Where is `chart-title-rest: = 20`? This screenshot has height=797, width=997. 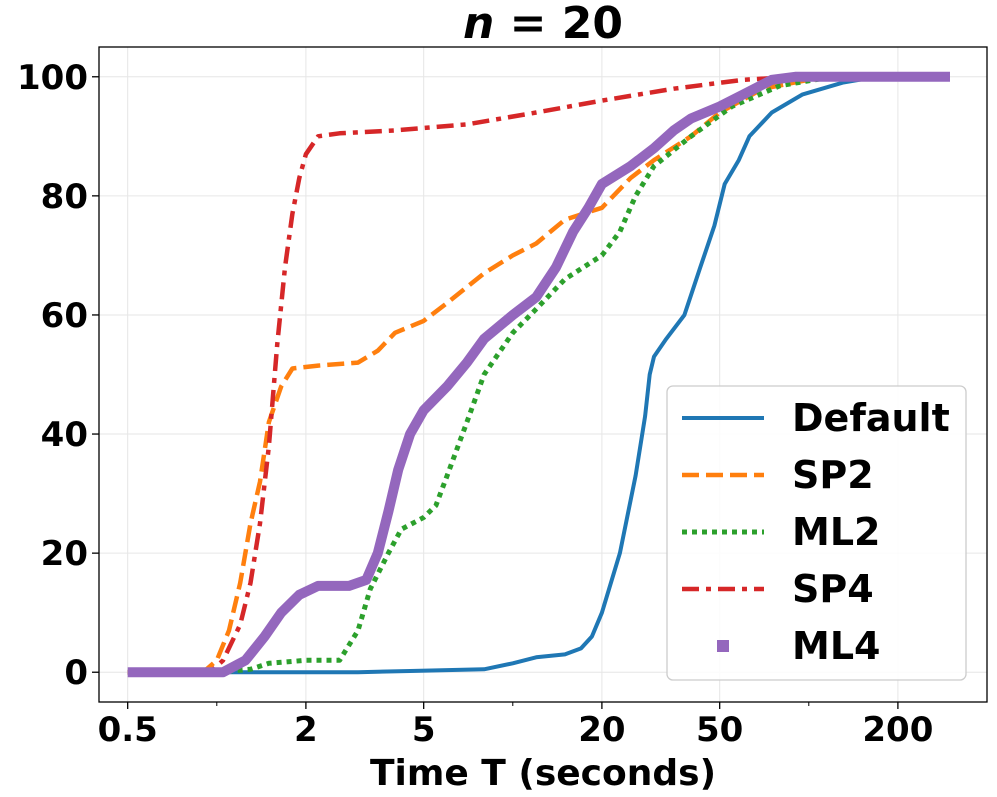 chart-title-rest: = 20 is located at coordinates (558, 24).